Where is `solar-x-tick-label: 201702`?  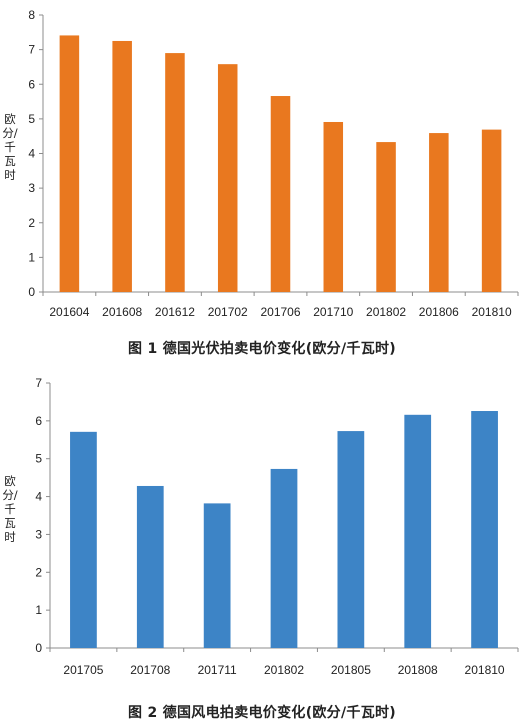 solar-x-tick-label: 201702 is located at coordinates (228, 312).